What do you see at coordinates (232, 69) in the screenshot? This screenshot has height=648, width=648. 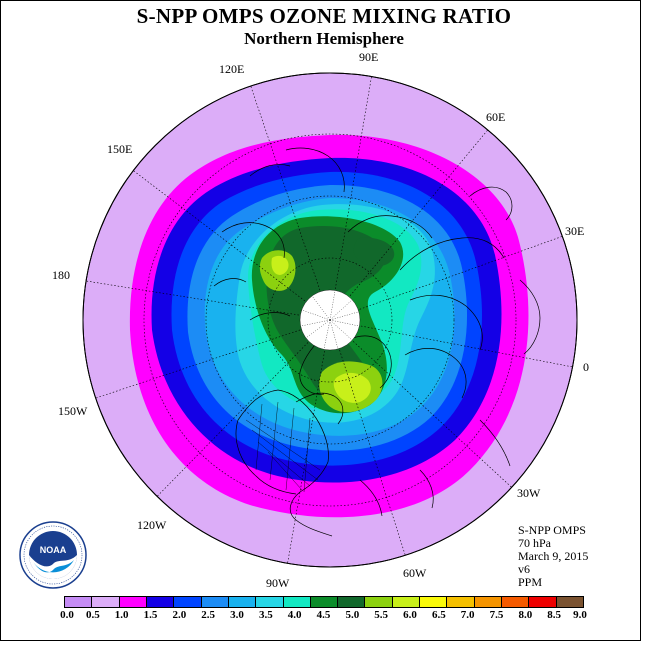 I see `lon-label-120e: 120E` at bounding box center [232, 69].